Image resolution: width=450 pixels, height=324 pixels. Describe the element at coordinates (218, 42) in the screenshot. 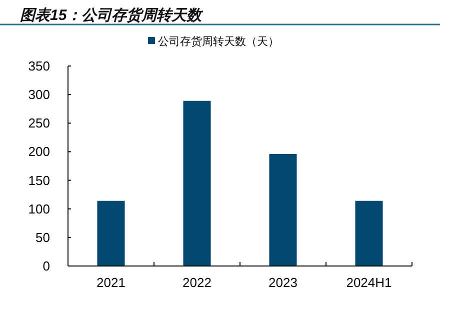

I see `legend-label: 公司存货周转天数（天）` at that location.